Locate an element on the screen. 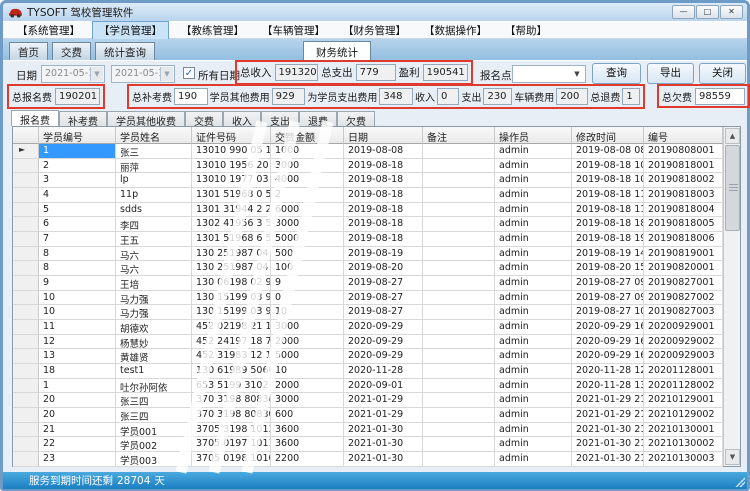 This screenshot has height=491, width=750. regpoint-select: ▼ is located at coordinates (549, 74).